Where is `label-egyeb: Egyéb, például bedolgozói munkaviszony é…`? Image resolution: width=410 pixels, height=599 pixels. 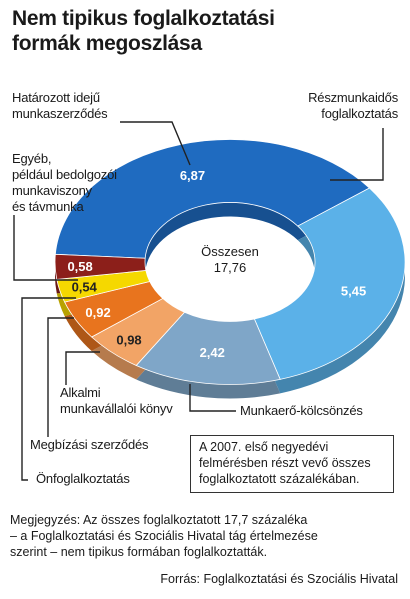
label-egyeb: Egyéb, például bedolgozói munkaviszony é… is located at coordinates (64, 182).